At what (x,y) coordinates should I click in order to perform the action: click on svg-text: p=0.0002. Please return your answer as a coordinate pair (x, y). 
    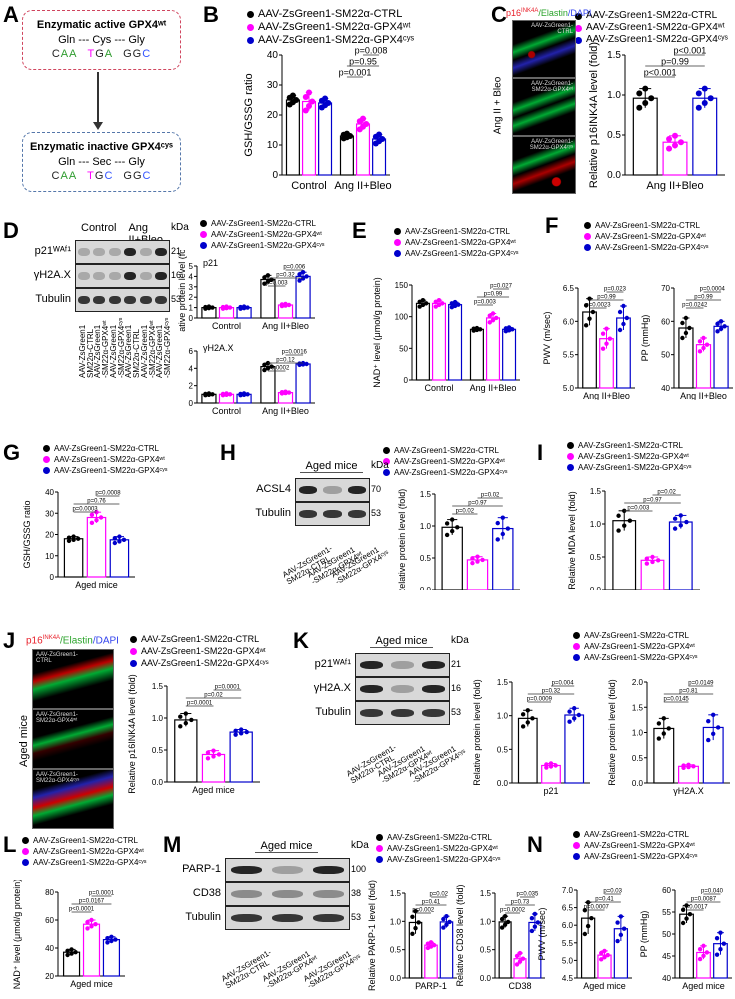
    Looking at the image, I should click on (513, 911).